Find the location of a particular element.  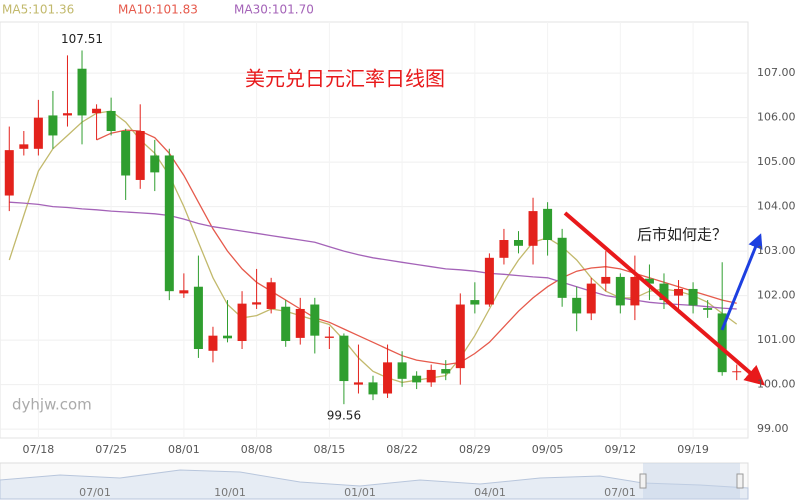

y-tick-label: 106.00 is located at coordinates (776, 117).